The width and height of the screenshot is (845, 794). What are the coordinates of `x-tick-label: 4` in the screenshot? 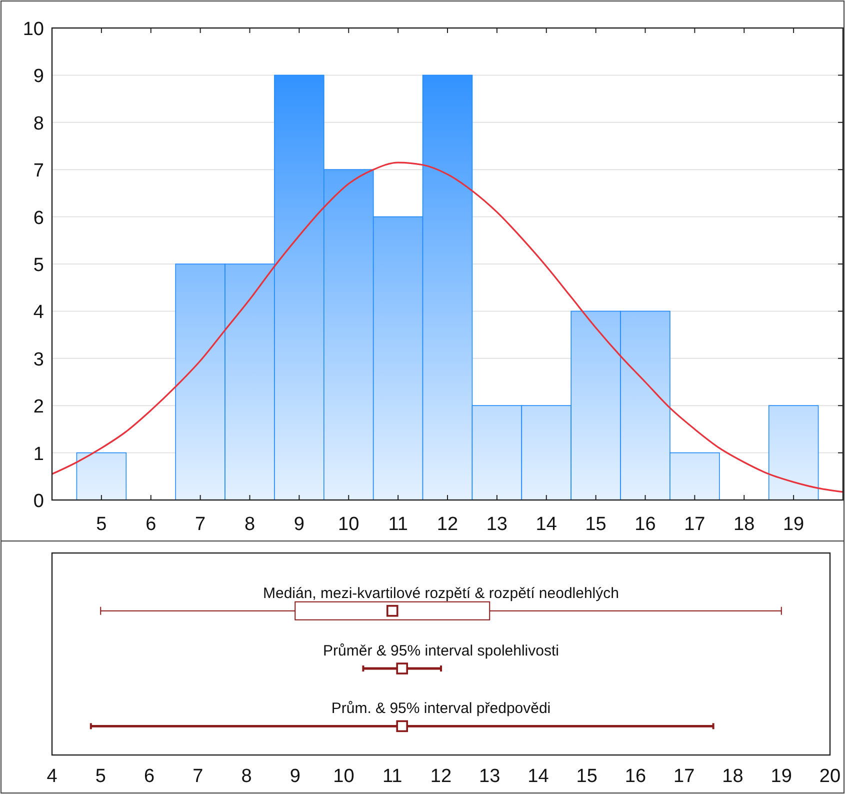 It's located at (52, 776).